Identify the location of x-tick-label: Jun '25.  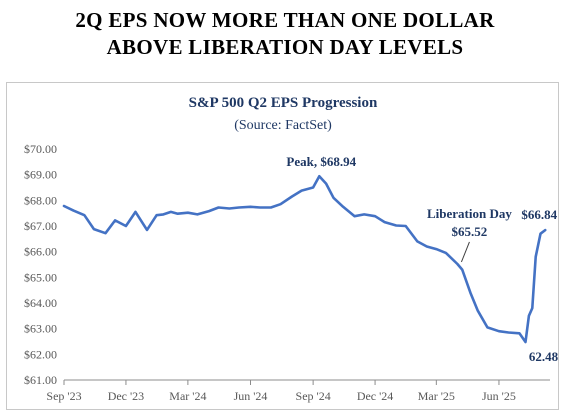
(499, 396).